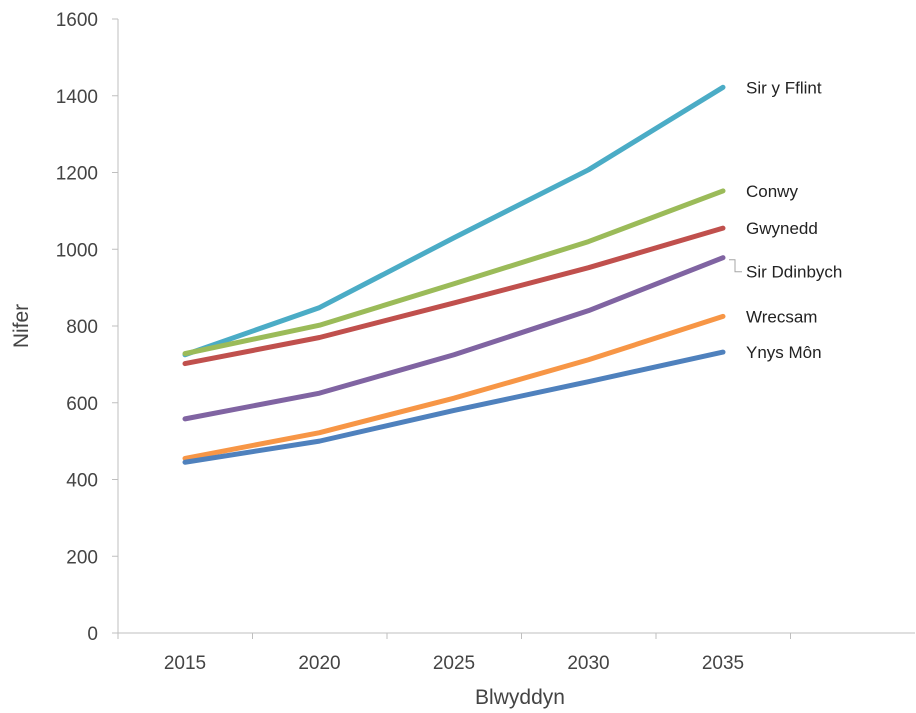 The image size is (916, 713). What do you see at coordinates (21, 326) in the screenshot?
I see `y-axis-title: Nifer` at bounding box center [21, 326].